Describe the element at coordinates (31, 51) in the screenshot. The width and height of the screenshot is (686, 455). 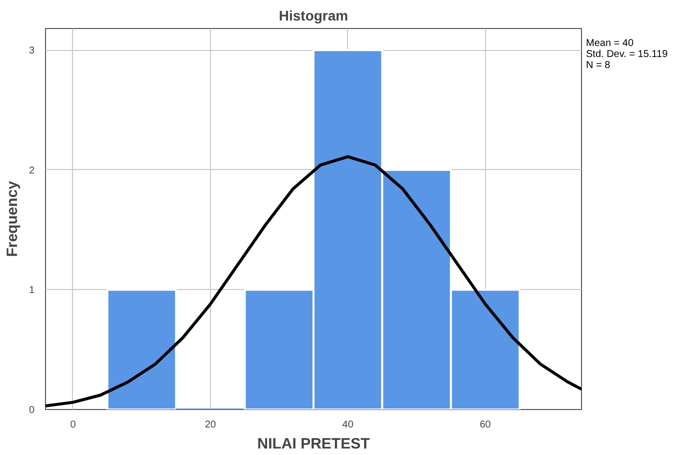
I see `y-tick-label: 3` at that location.